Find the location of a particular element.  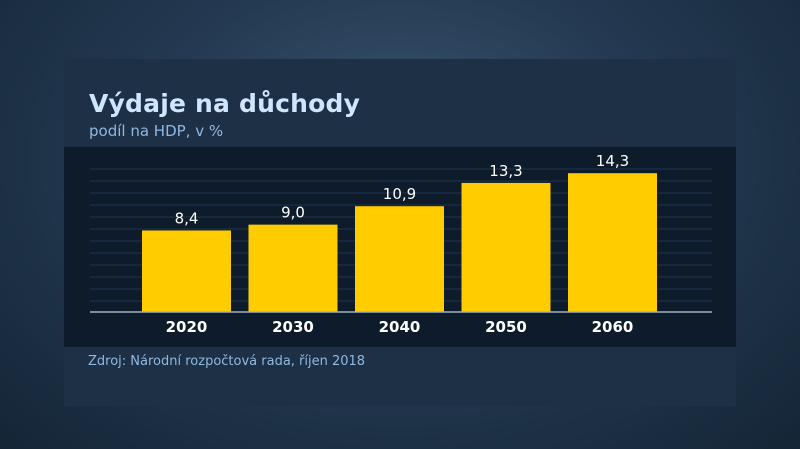

bar-2020 is located at coordinates (186, 271).